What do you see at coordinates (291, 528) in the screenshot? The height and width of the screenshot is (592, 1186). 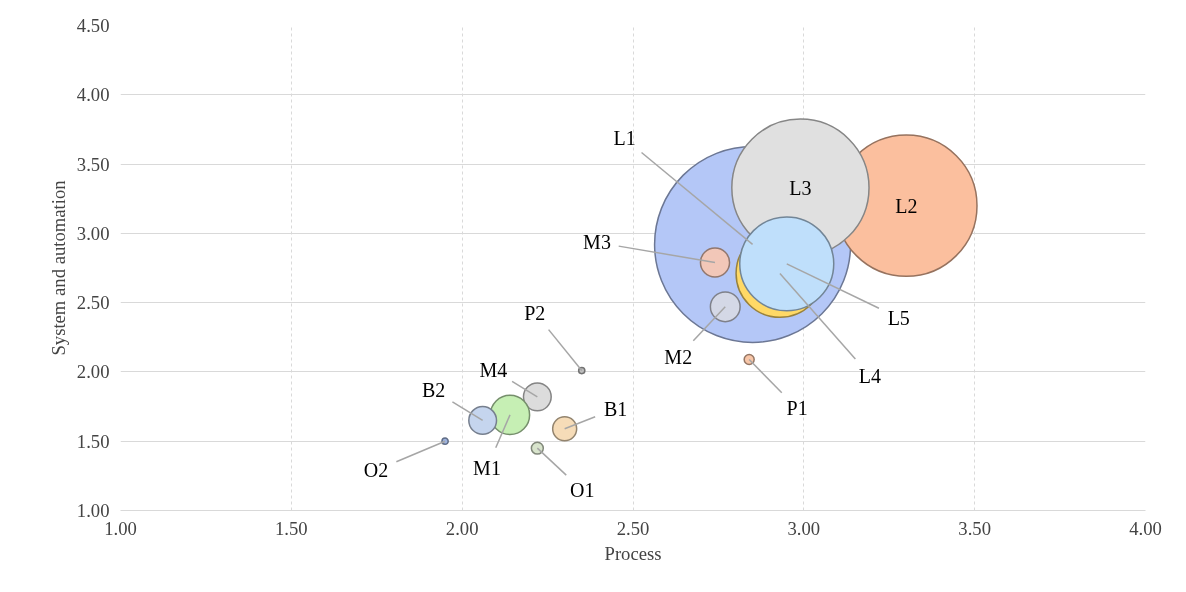 I see `x-tick-label: 1.50` at bounding box center [291, 528].